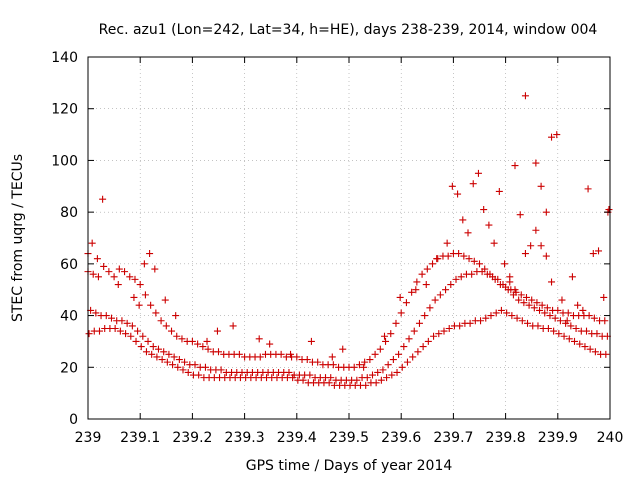  Describe the element at coordinates (18, 238) in the screenshot. I see `y-axis-label: STEC from uqrg / TECUs` at that location.